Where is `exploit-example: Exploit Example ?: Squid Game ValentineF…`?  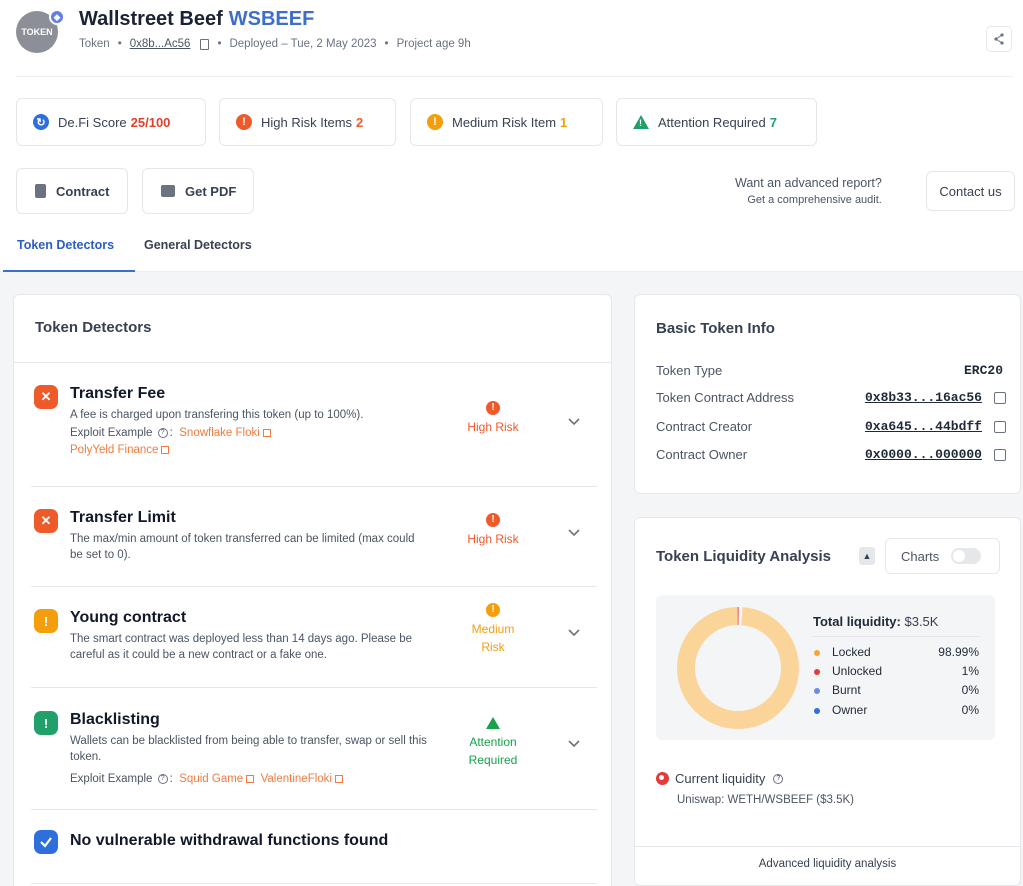 exploit-example: Exploit Example ?: Squid Game ValentineF… is located at coordinates (206, 779).